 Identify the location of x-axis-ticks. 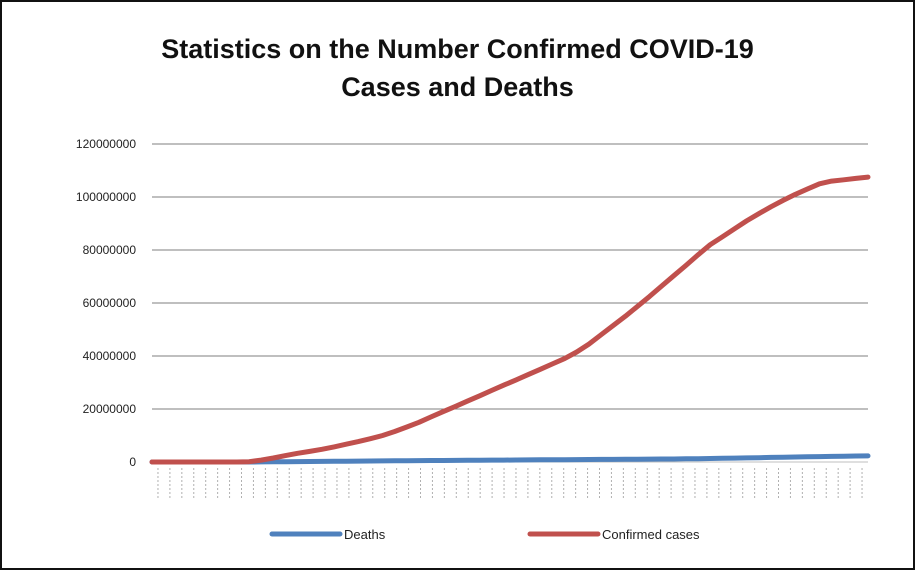
(510, 484).